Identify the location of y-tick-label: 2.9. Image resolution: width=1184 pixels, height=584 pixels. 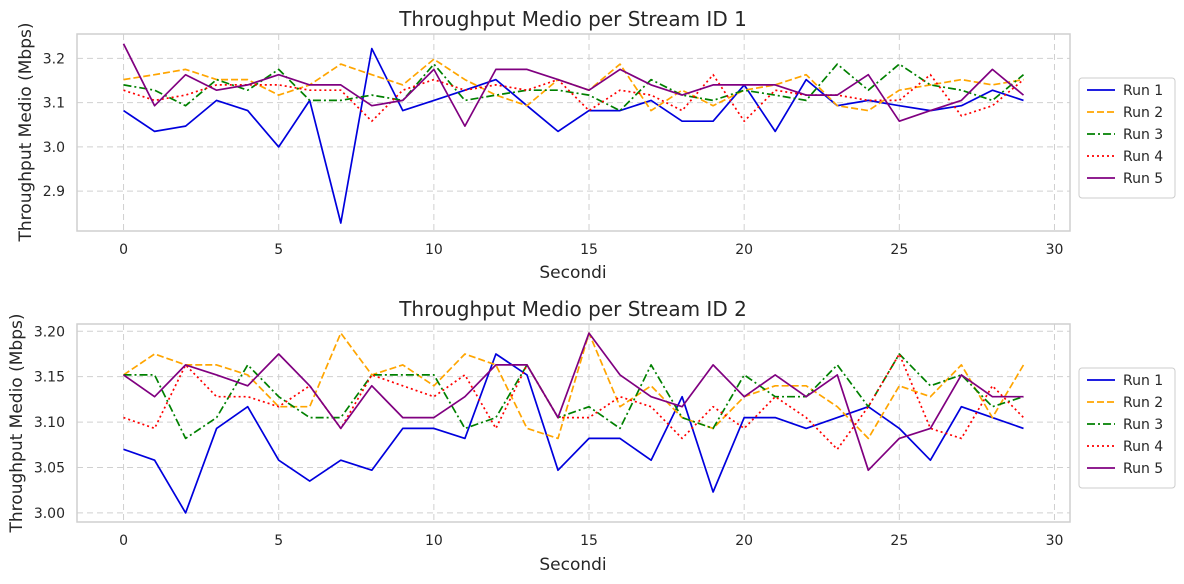
(54, 192).